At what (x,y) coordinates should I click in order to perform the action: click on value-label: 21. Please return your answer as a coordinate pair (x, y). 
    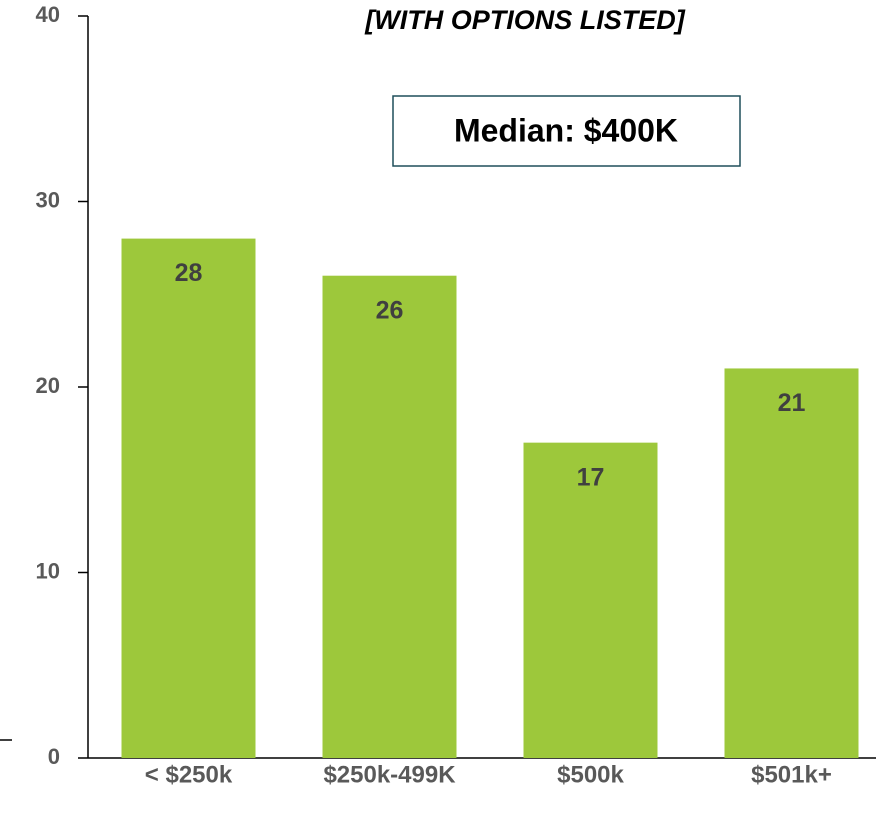
    Looking at the image, I should click on (792, 403).